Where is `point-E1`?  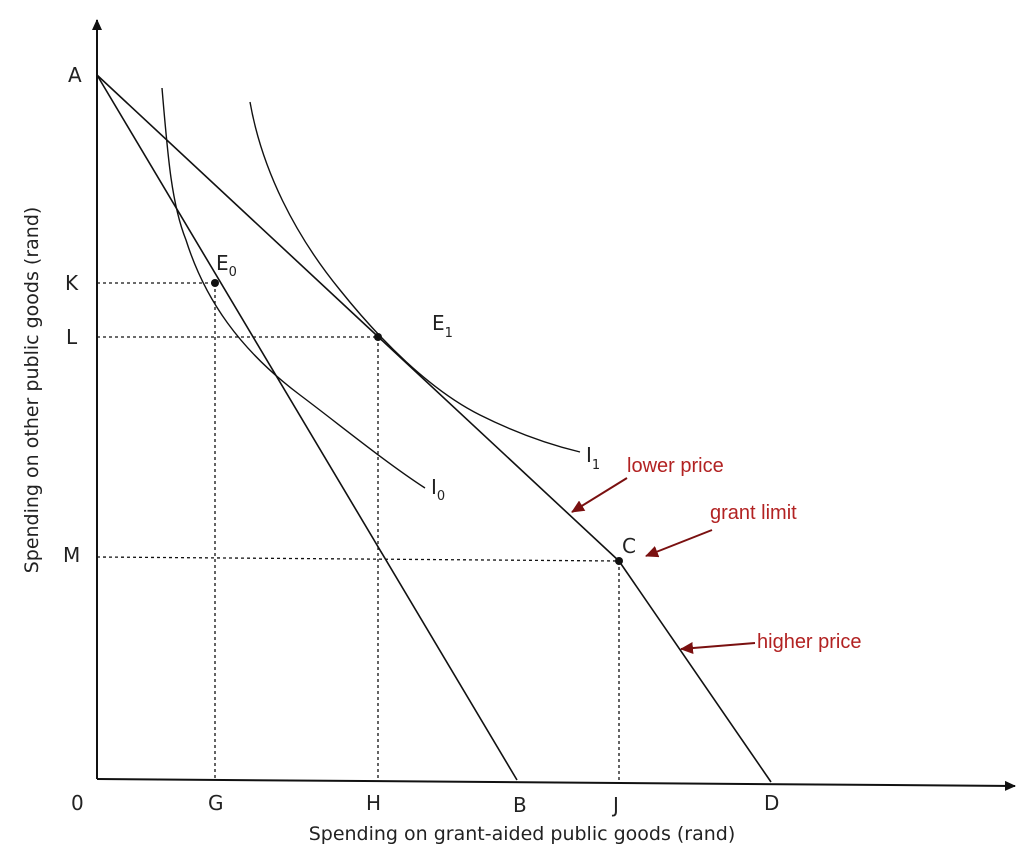
point-E1 is located at coordinates (378, 337).